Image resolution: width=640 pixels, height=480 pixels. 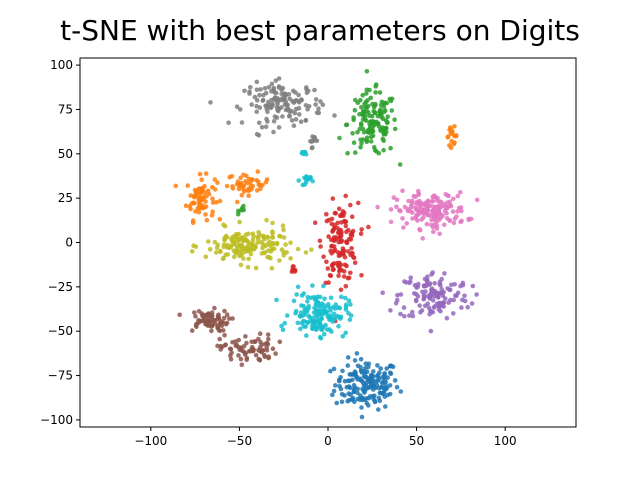 I want to click on x-axis-ticks: −100 −50 0 50 100, so click(x=325, y=437).